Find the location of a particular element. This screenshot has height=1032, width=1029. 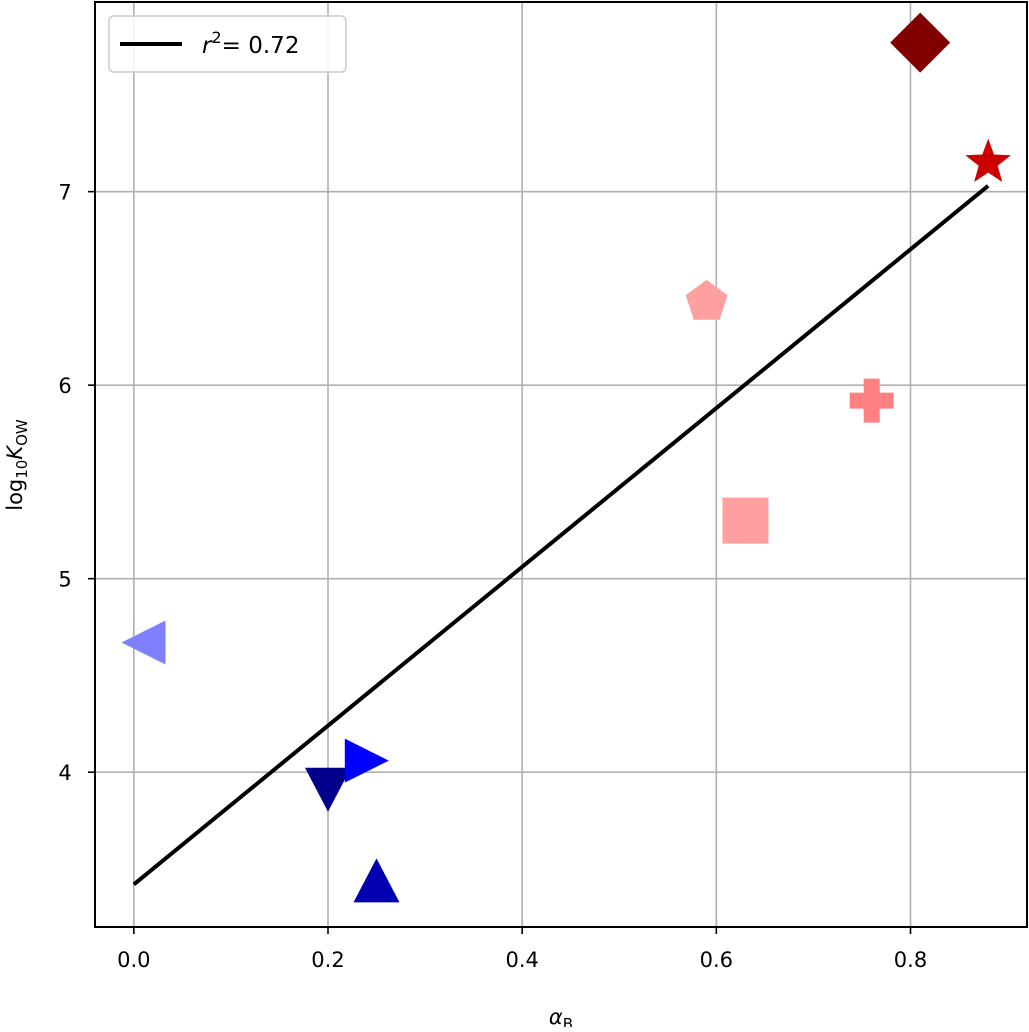

x-tick-label: 0.4 is located at coordinates (521, 960).